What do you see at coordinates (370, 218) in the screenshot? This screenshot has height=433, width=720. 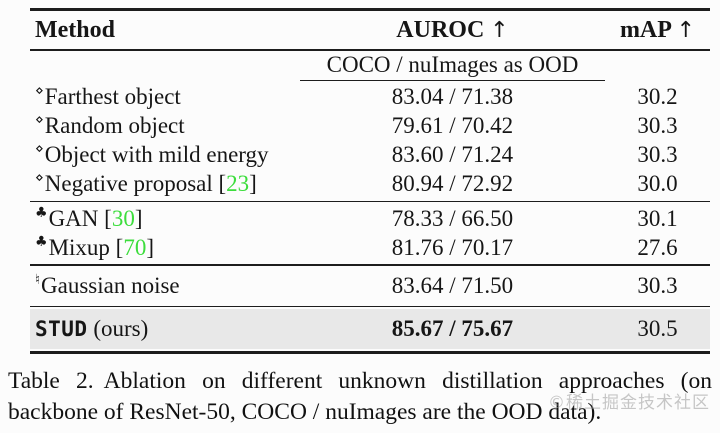 I see `table-row: ♣GAN [30] 78.33 / 66.50 30.1` at bounding box center [370, 218].